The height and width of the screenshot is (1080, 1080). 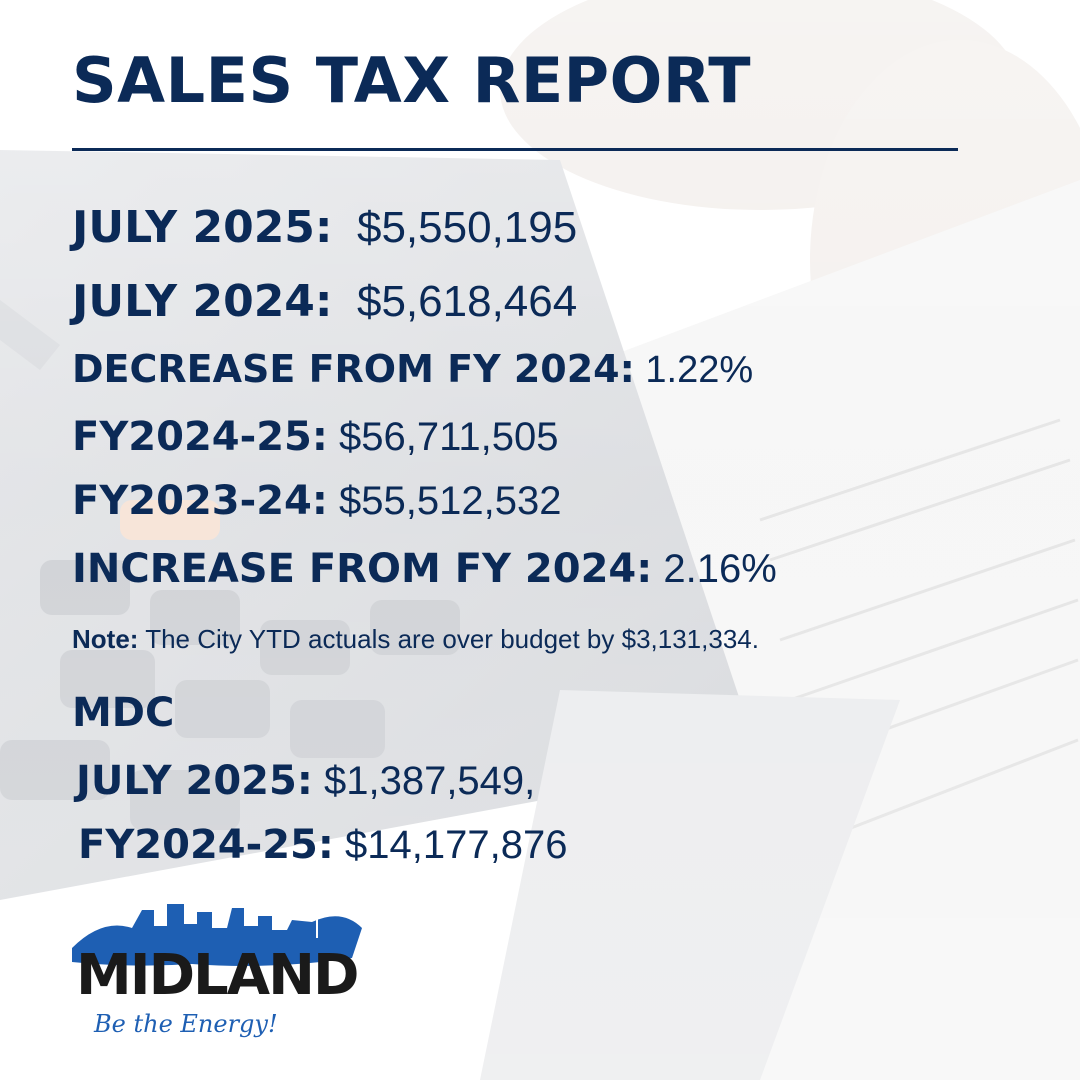 I want to click on midland-logo: MIDLAND Be the Energy!, so click(x=222, y=973).